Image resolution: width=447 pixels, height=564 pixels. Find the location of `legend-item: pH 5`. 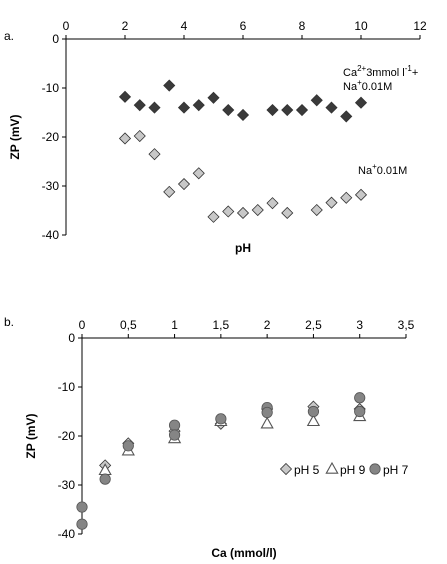

legend-item: pH 5 is located at coordinates (299, 469).